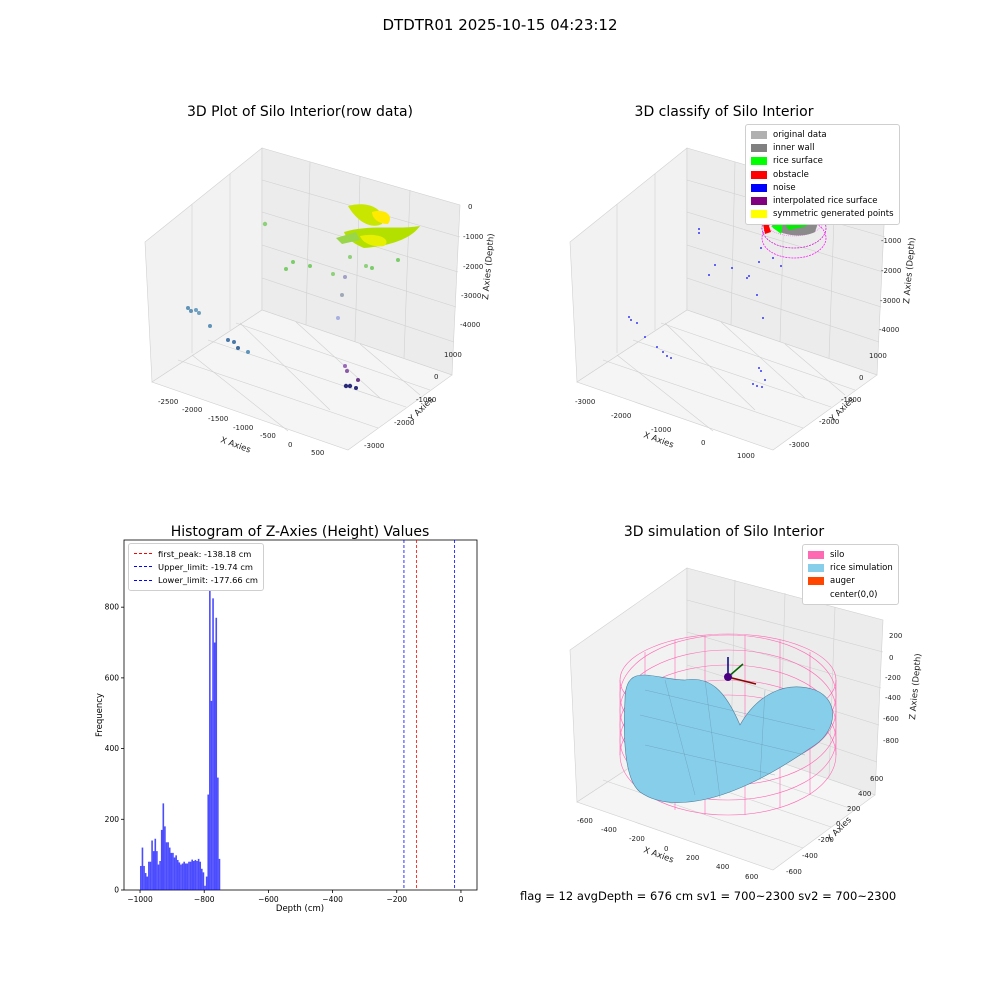  I want to click on y-tick-label: 800, so click(112, 607).